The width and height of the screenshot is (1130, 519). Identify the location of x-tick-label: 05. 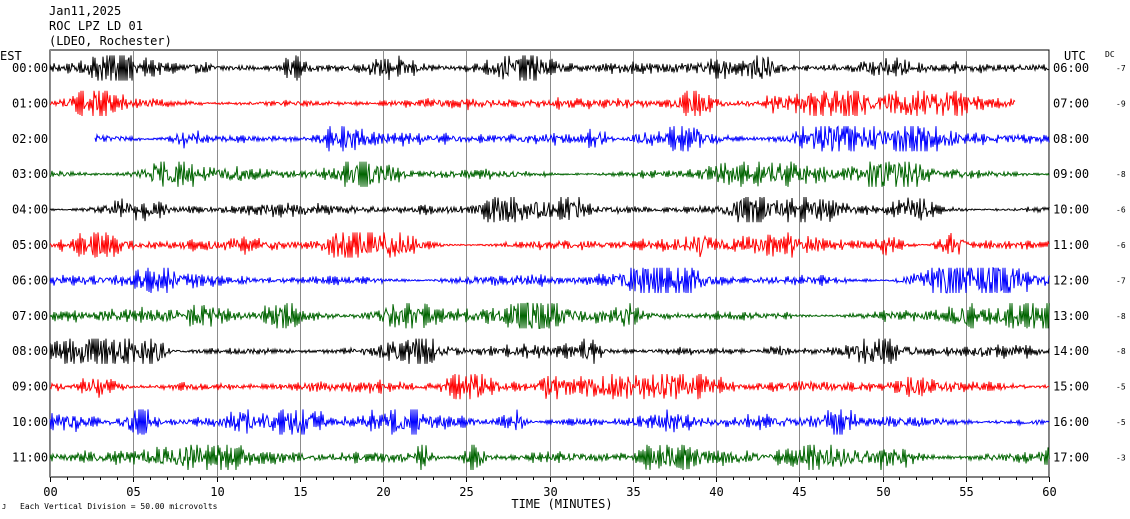
(133, 492).